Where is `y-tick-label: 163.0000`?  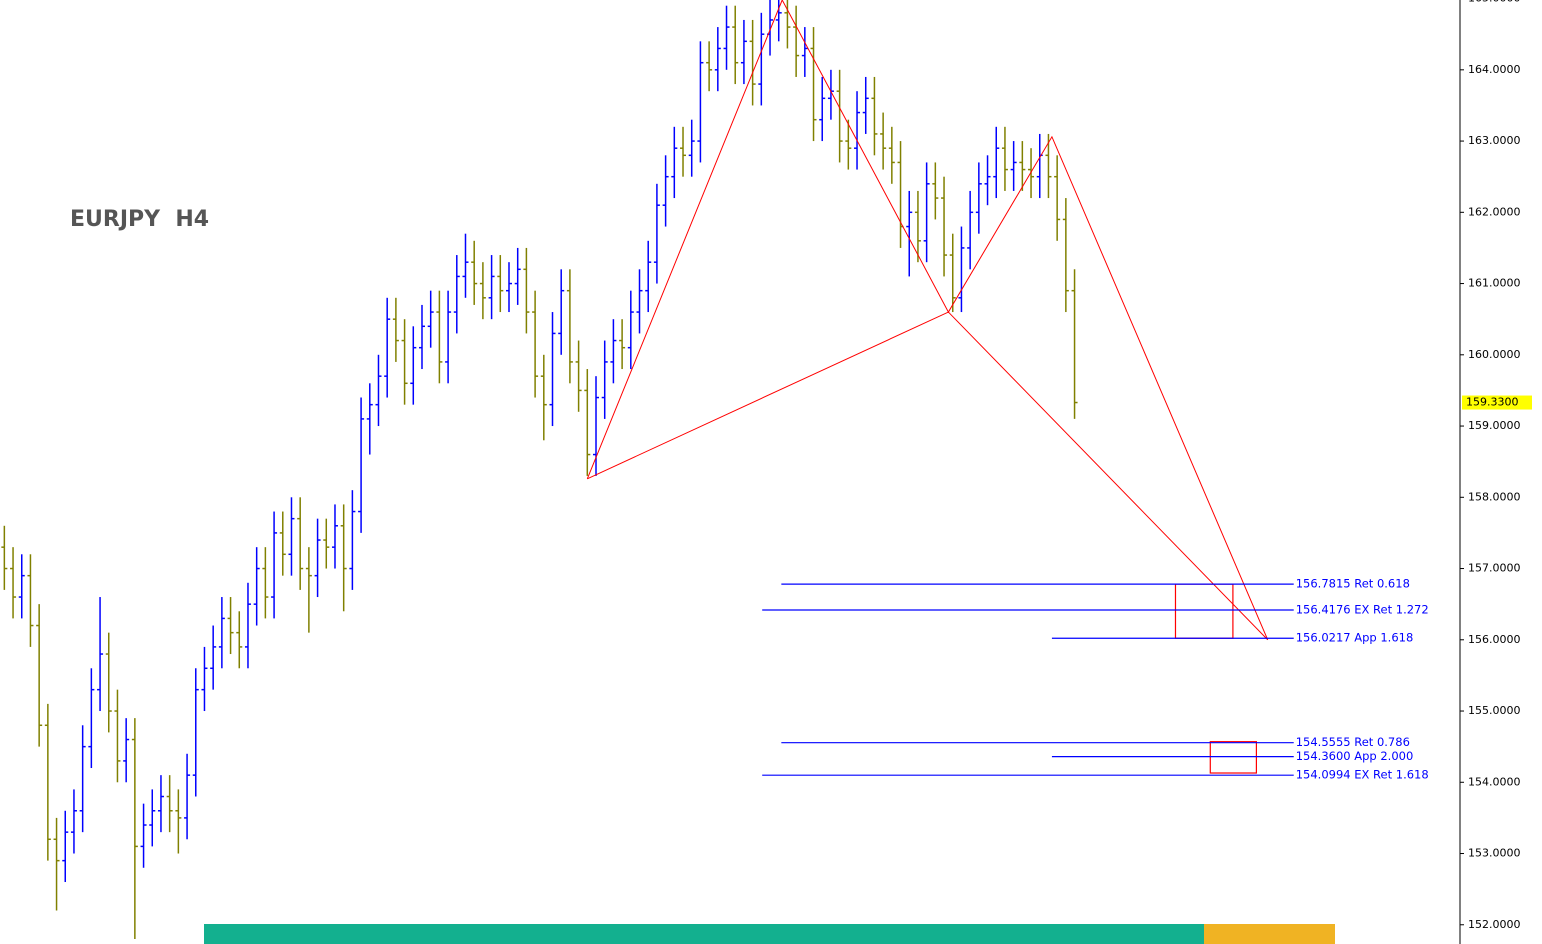 y-tick-label: 163.0000 is located at coordinates (1494, 140).